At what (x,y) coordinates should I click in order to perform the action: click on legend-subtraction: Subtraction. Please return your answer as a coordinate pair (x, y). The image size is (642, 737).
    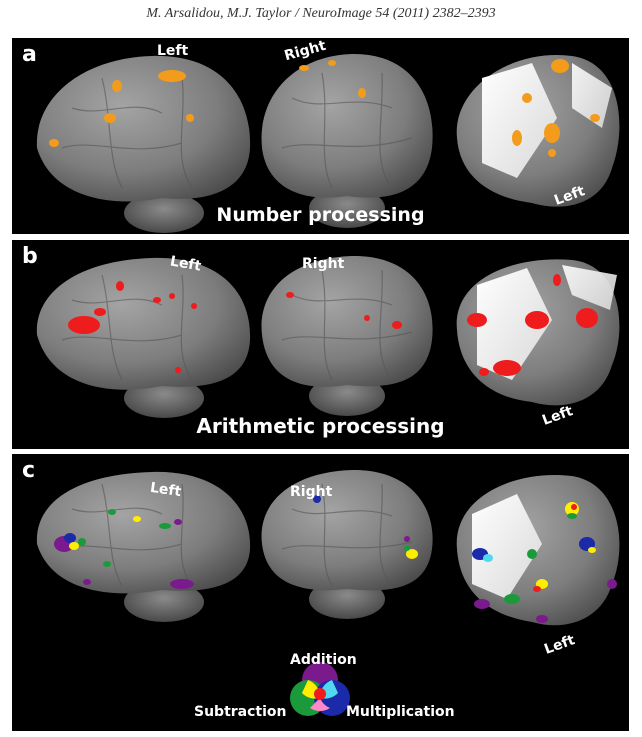
    Looking at the image, I should click on (240, 712).